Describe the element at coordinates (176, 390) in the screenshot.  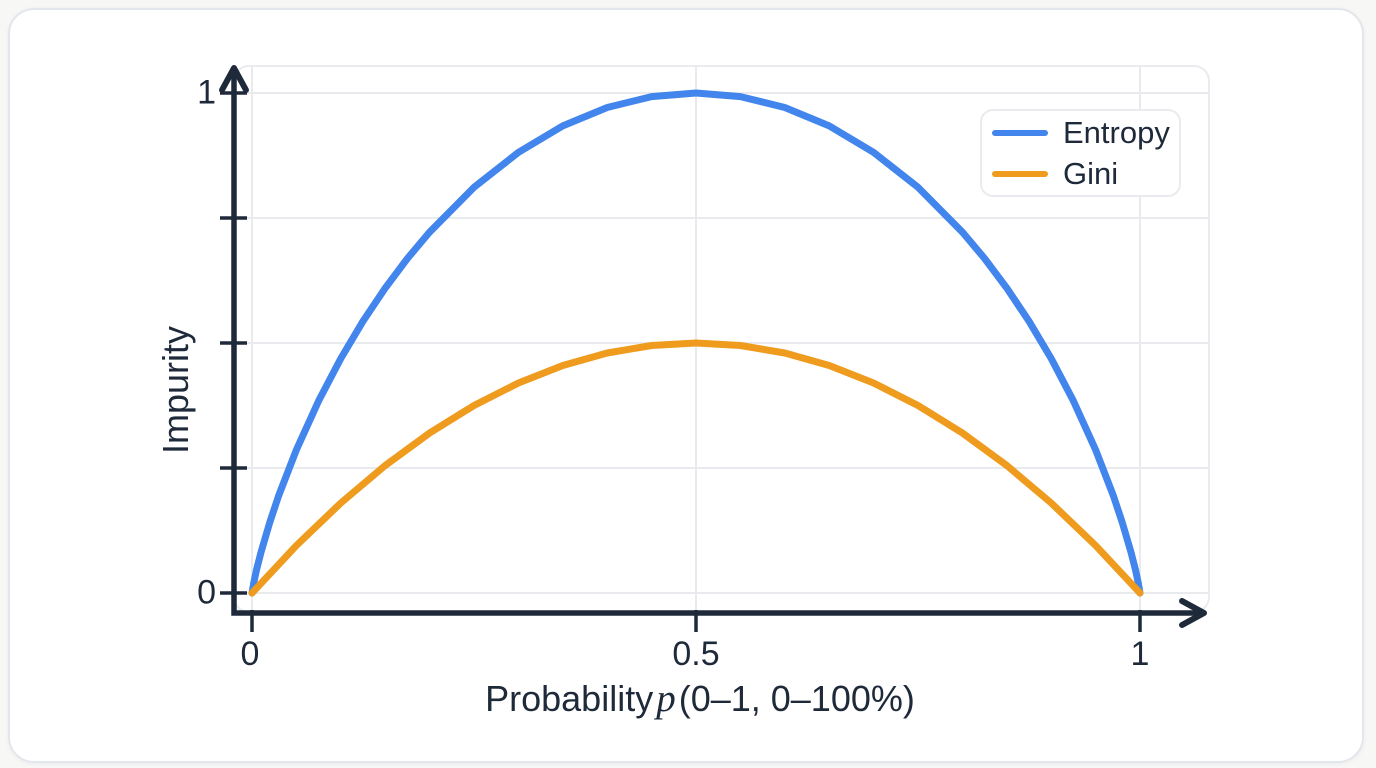
I see `y-axis-title: Impurity` at that location.